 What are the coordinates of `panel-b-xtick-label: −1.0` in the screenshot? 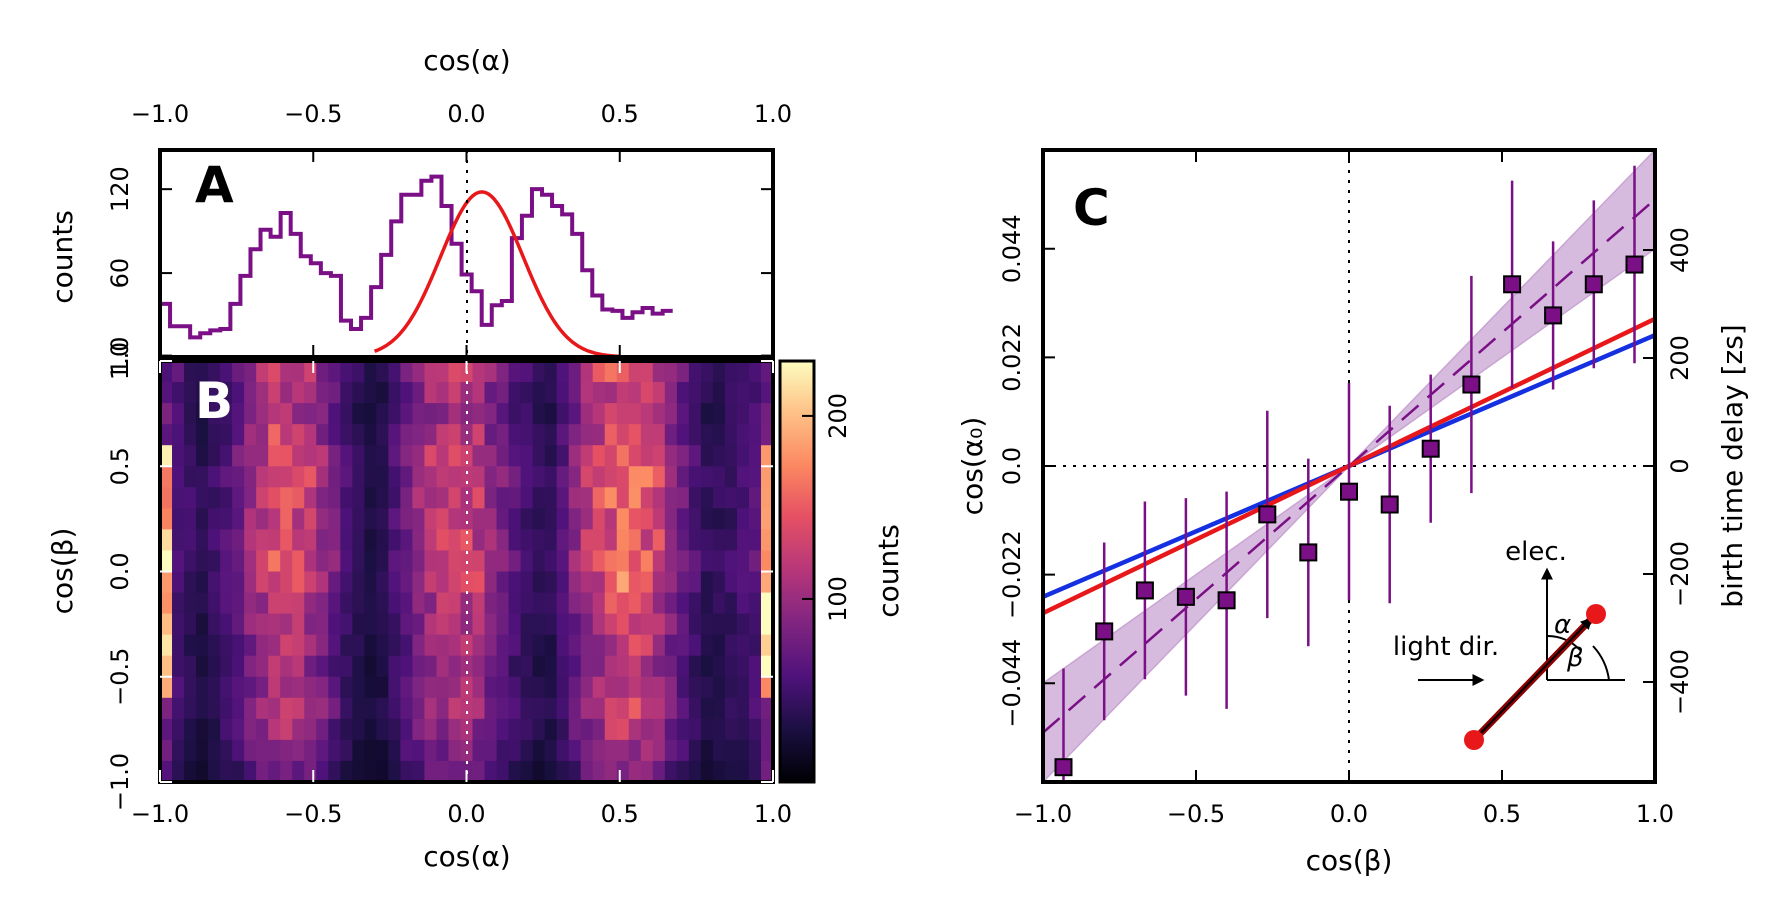 It's located at (160, 814).